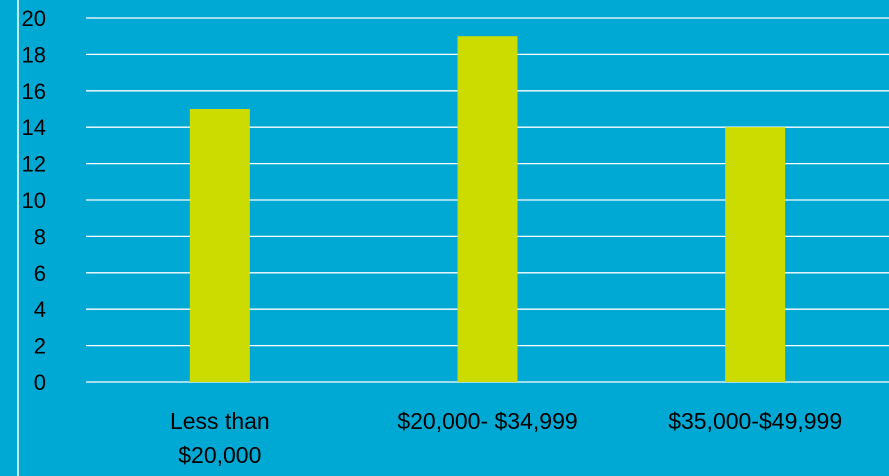 Image resolution: width=889 pixels, height=476 pixels. I want to click on x-category-label-line: $20,000, so click(219, 455).